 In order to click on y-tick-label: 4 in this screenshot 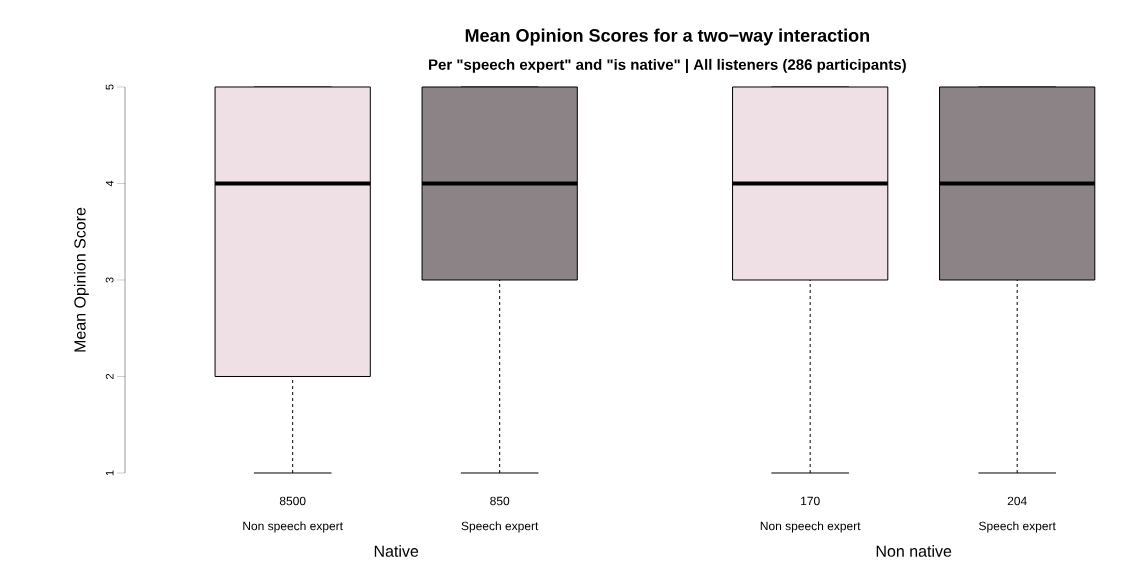, I will do `click(109, 183)`.